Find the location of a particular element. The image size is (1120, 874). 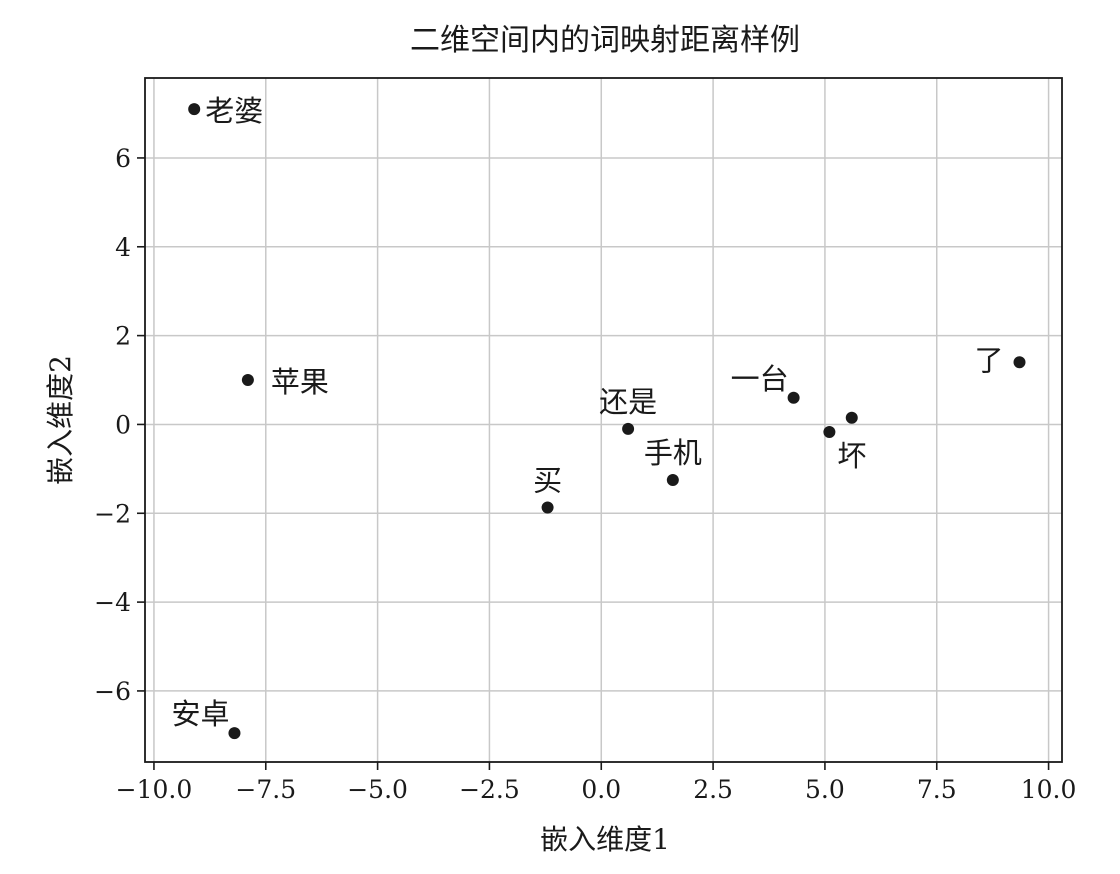

x-axis: −10.0 −7.5 −5.0 −2.5 0.0 2.5 5.0 7.5 10.0 is located at coordinates (596, 783).